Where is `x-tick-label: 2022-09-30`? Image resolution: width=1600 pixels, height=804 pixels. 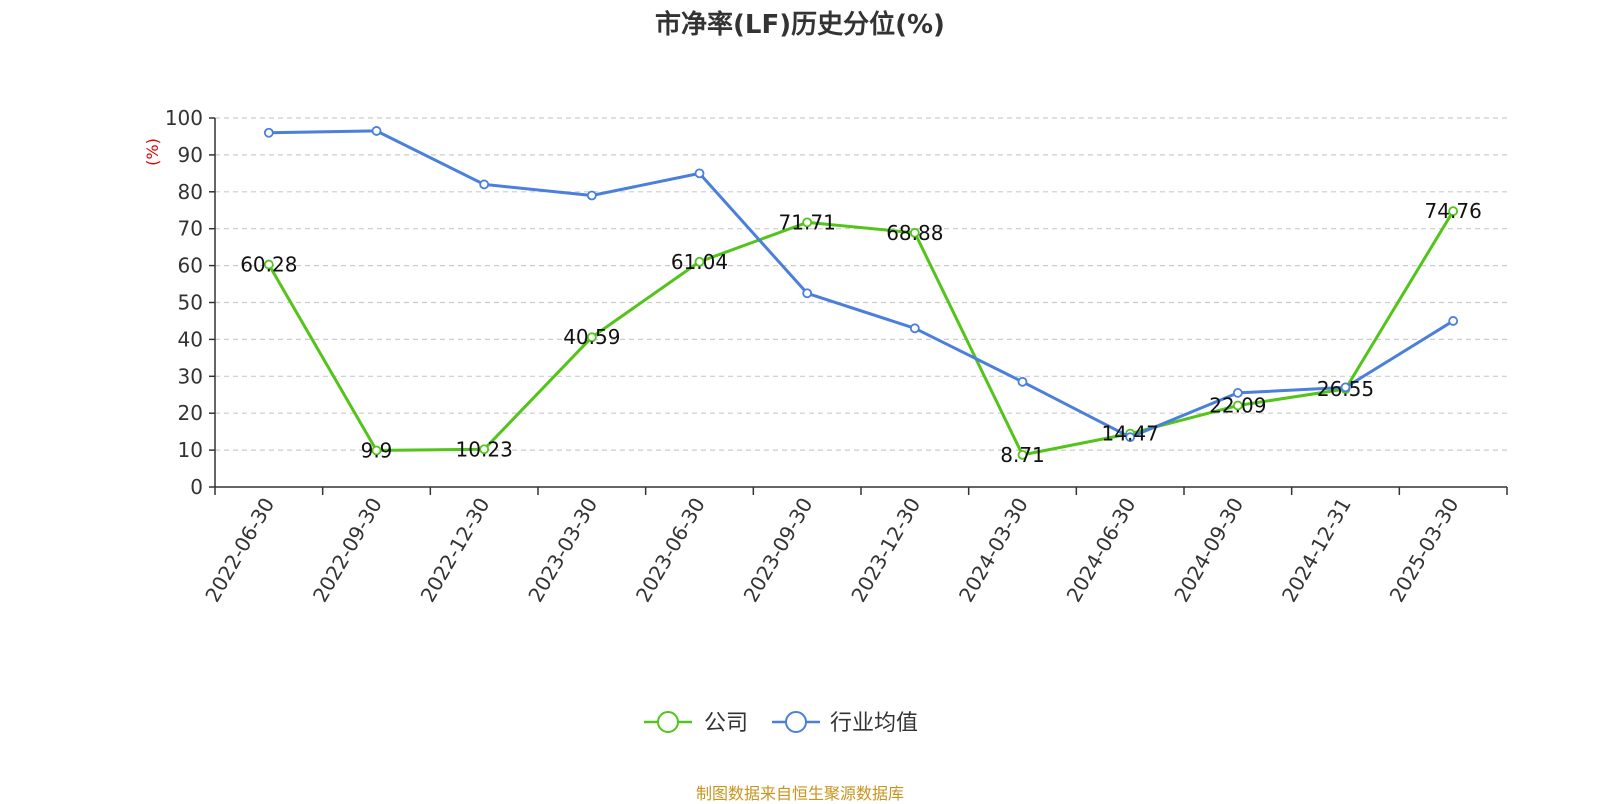 x-tick-label: 2022-09-30 is located at coordinates (347, 550).